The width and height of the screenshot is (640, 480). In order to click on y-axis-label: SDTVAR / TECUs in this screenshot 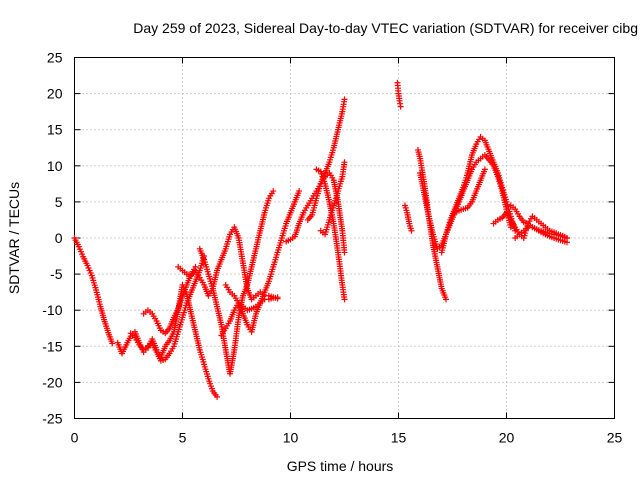, I will do `click(14, 238)`.